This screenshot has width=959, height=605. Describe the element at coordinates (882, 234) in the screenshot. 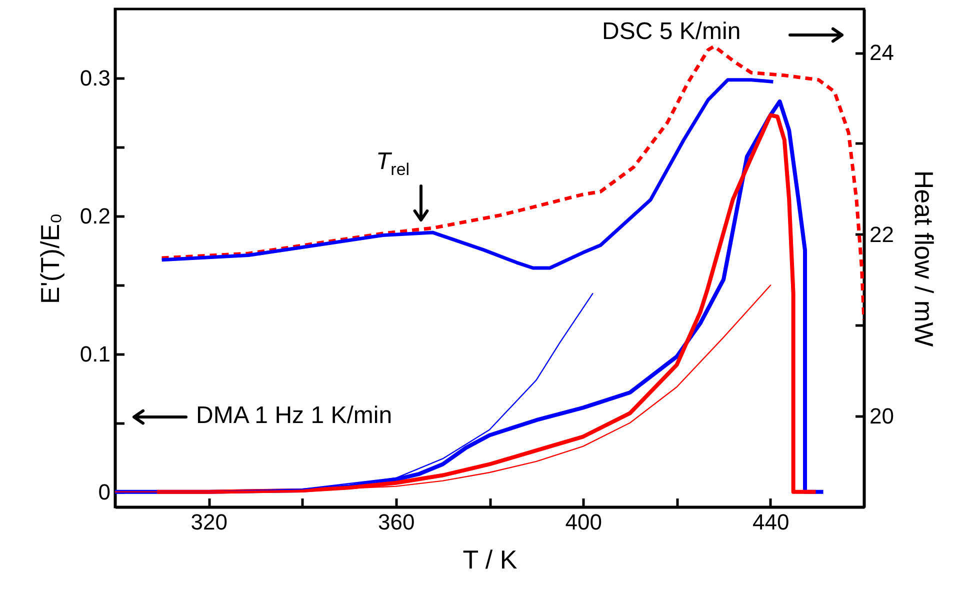

I see `y2-tick-label: 22` at that location.